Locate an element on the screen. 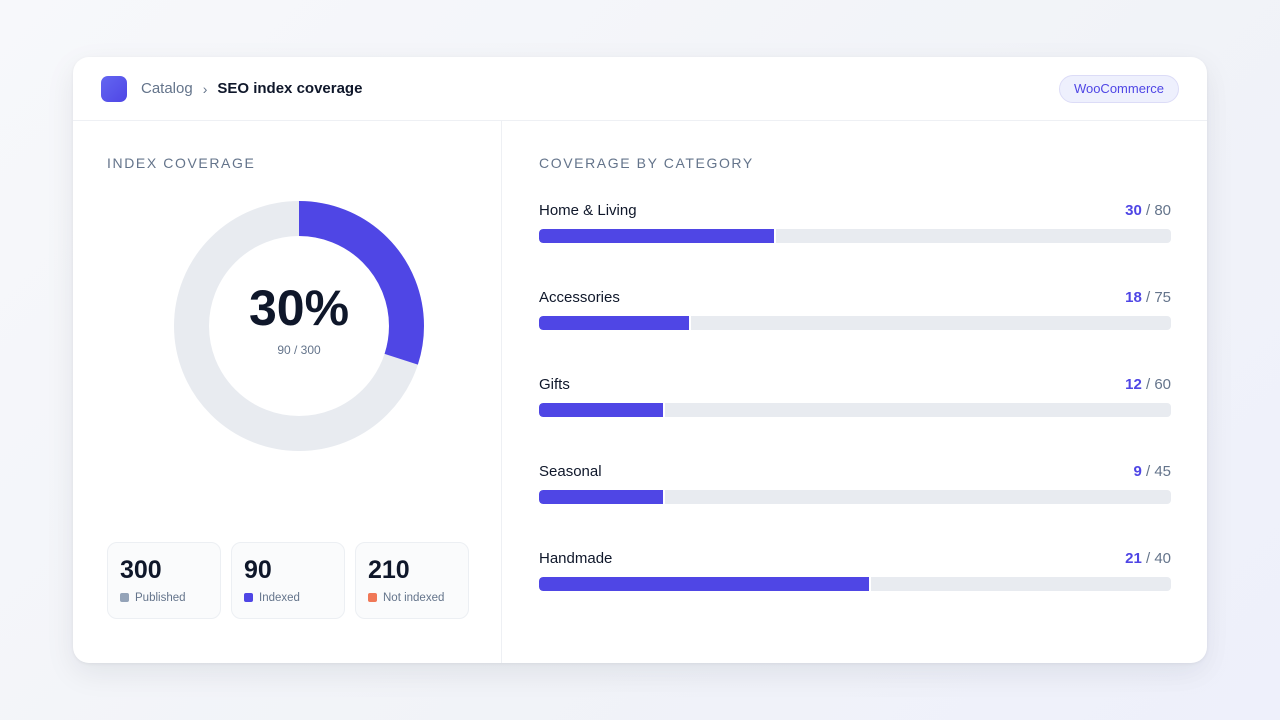  category-row: Seasonal 9 / 45 is located at coordinates (855, 505).